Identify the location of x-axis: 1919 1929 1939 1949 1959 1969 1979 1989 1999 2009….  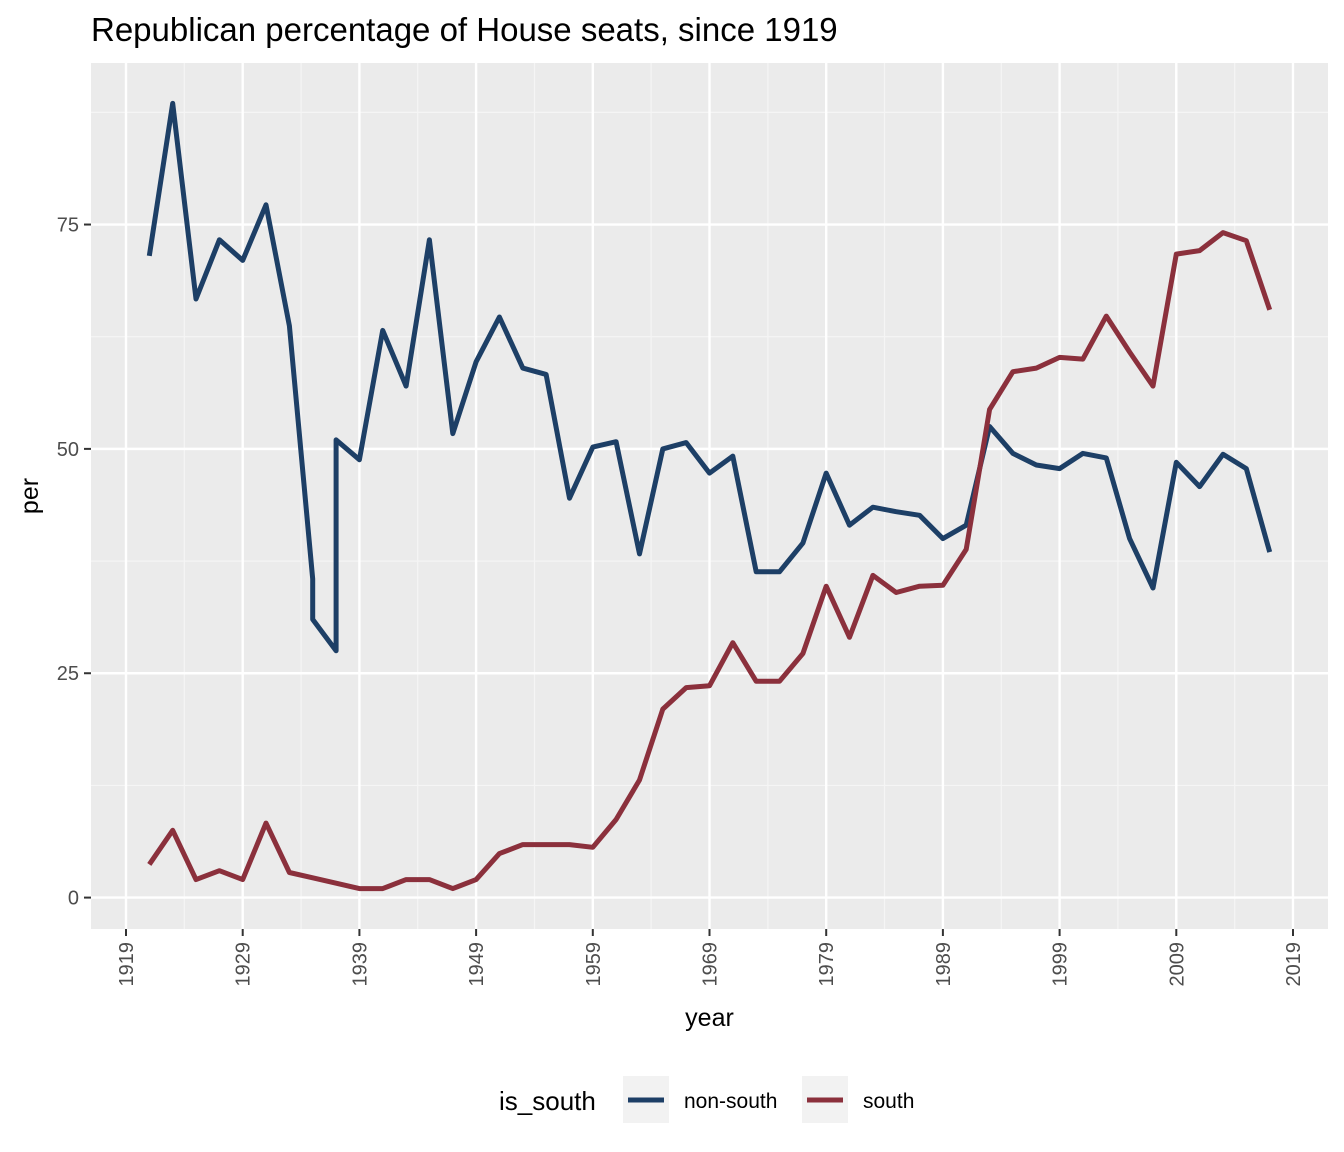
(710, 958).